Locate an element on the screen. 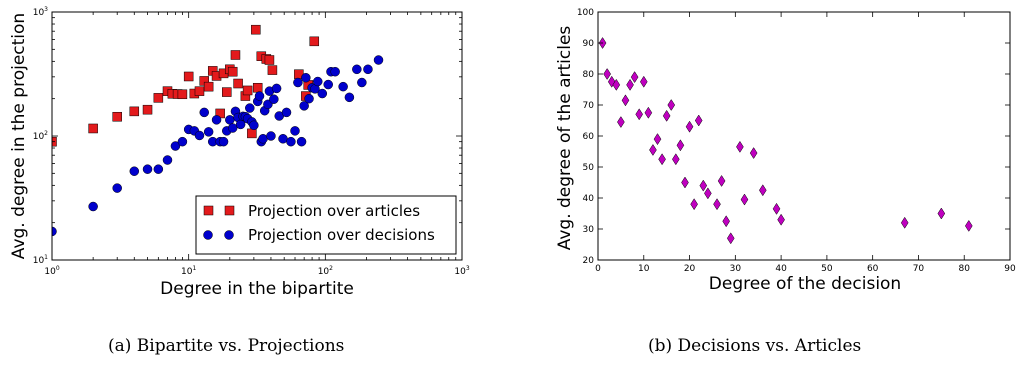 Image resolution: width=1016 pixels, height=368 pixels. chart-a-y-tick-labels: 101 102 103 is located at coordinates (40, 136).